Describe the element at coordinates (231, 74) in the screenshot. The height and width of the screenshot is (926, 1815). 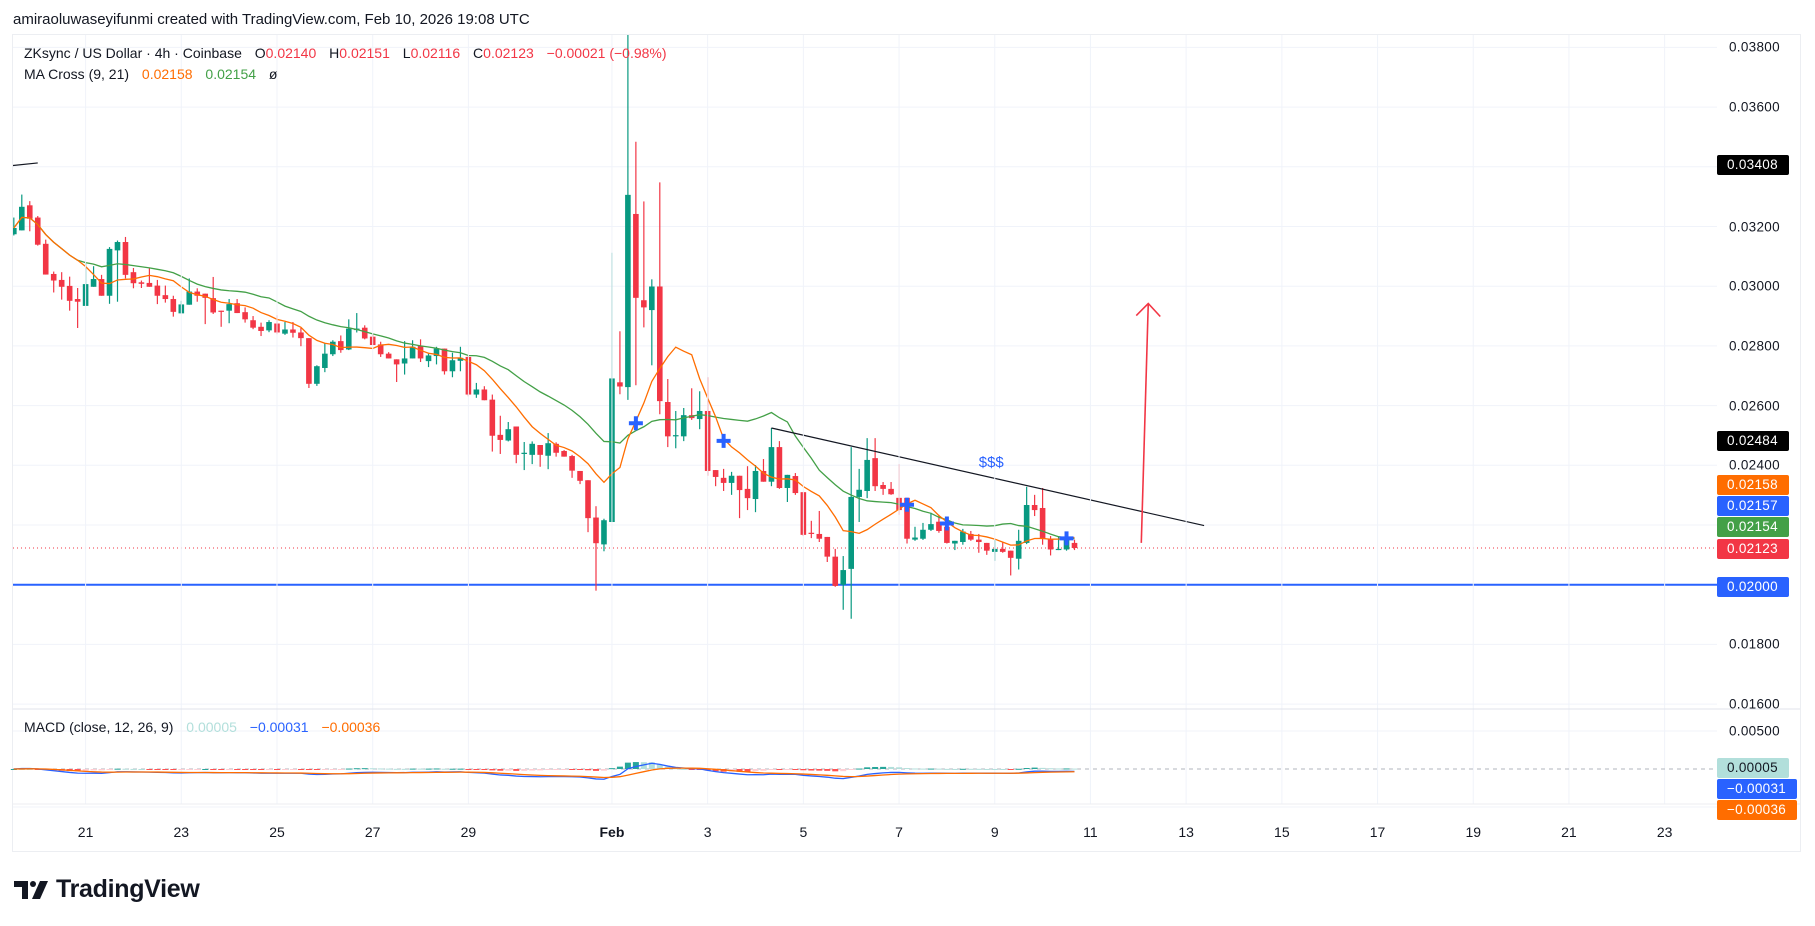
I see `ma-slow-value: 0.02154` at that location.